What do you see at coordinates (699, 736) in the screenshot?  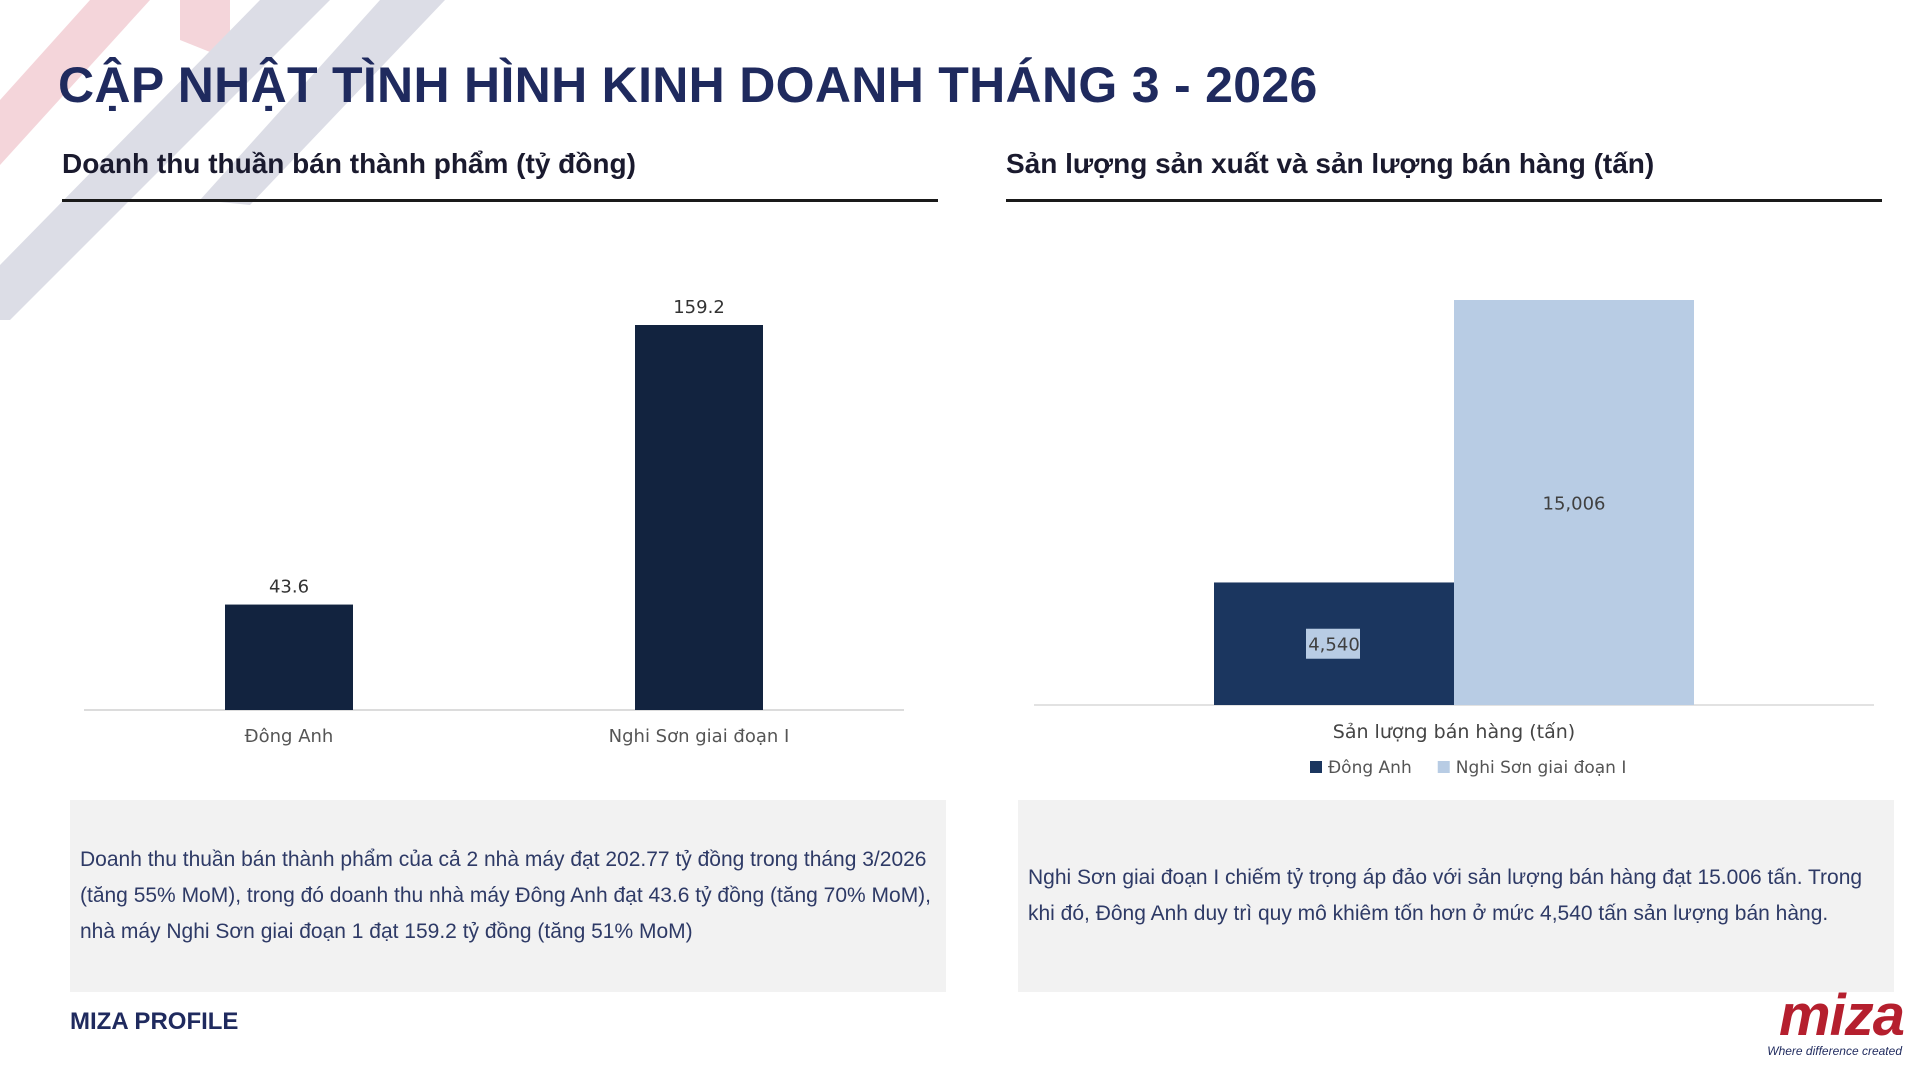 I see `revenue-category-label: Nghi Sơn giai đoạn I` at bounding box center [699, 736].